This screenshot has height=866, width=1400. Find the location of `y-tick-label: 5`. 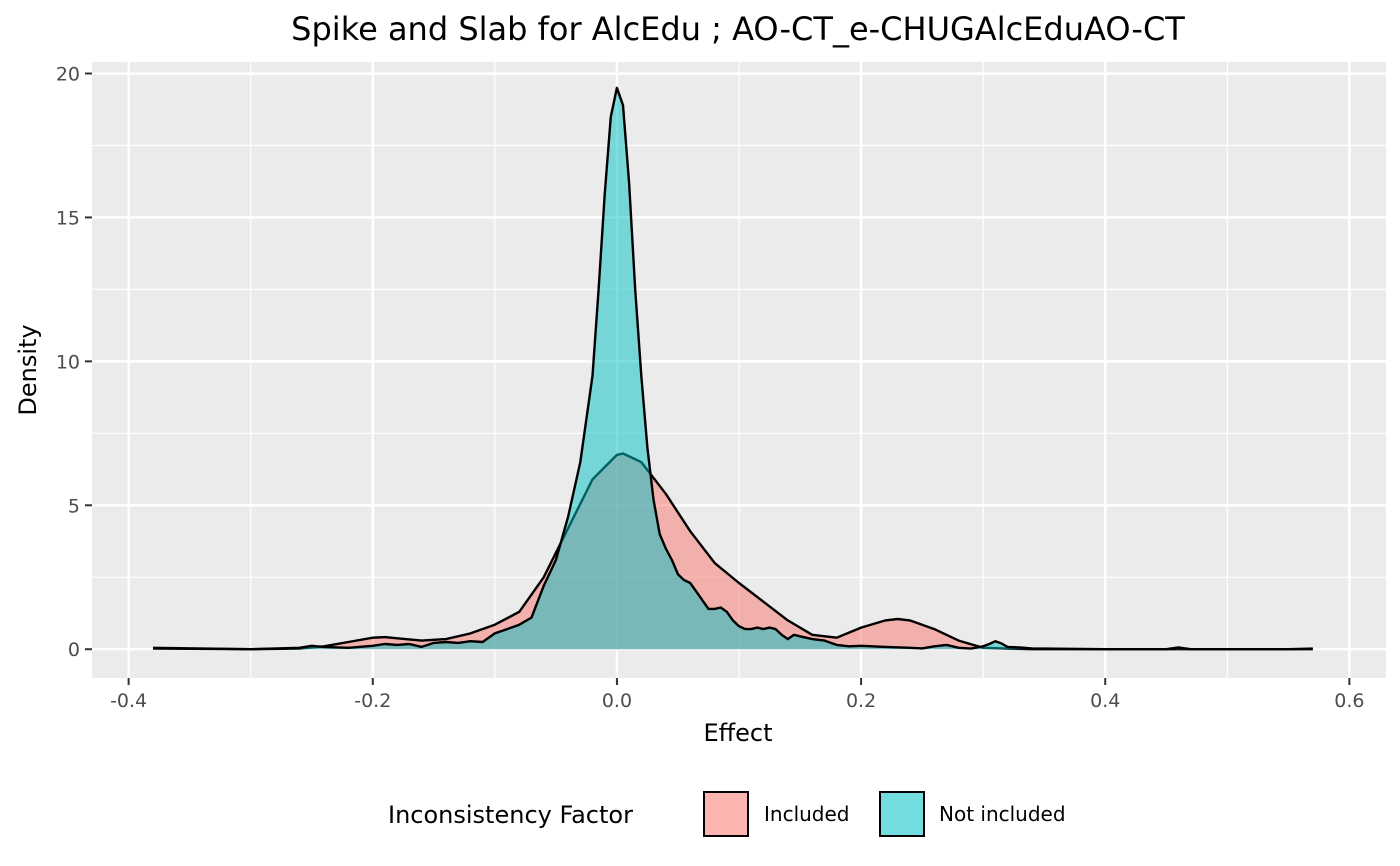

y-tick-label: 5 is located at coordinates (74, 506).